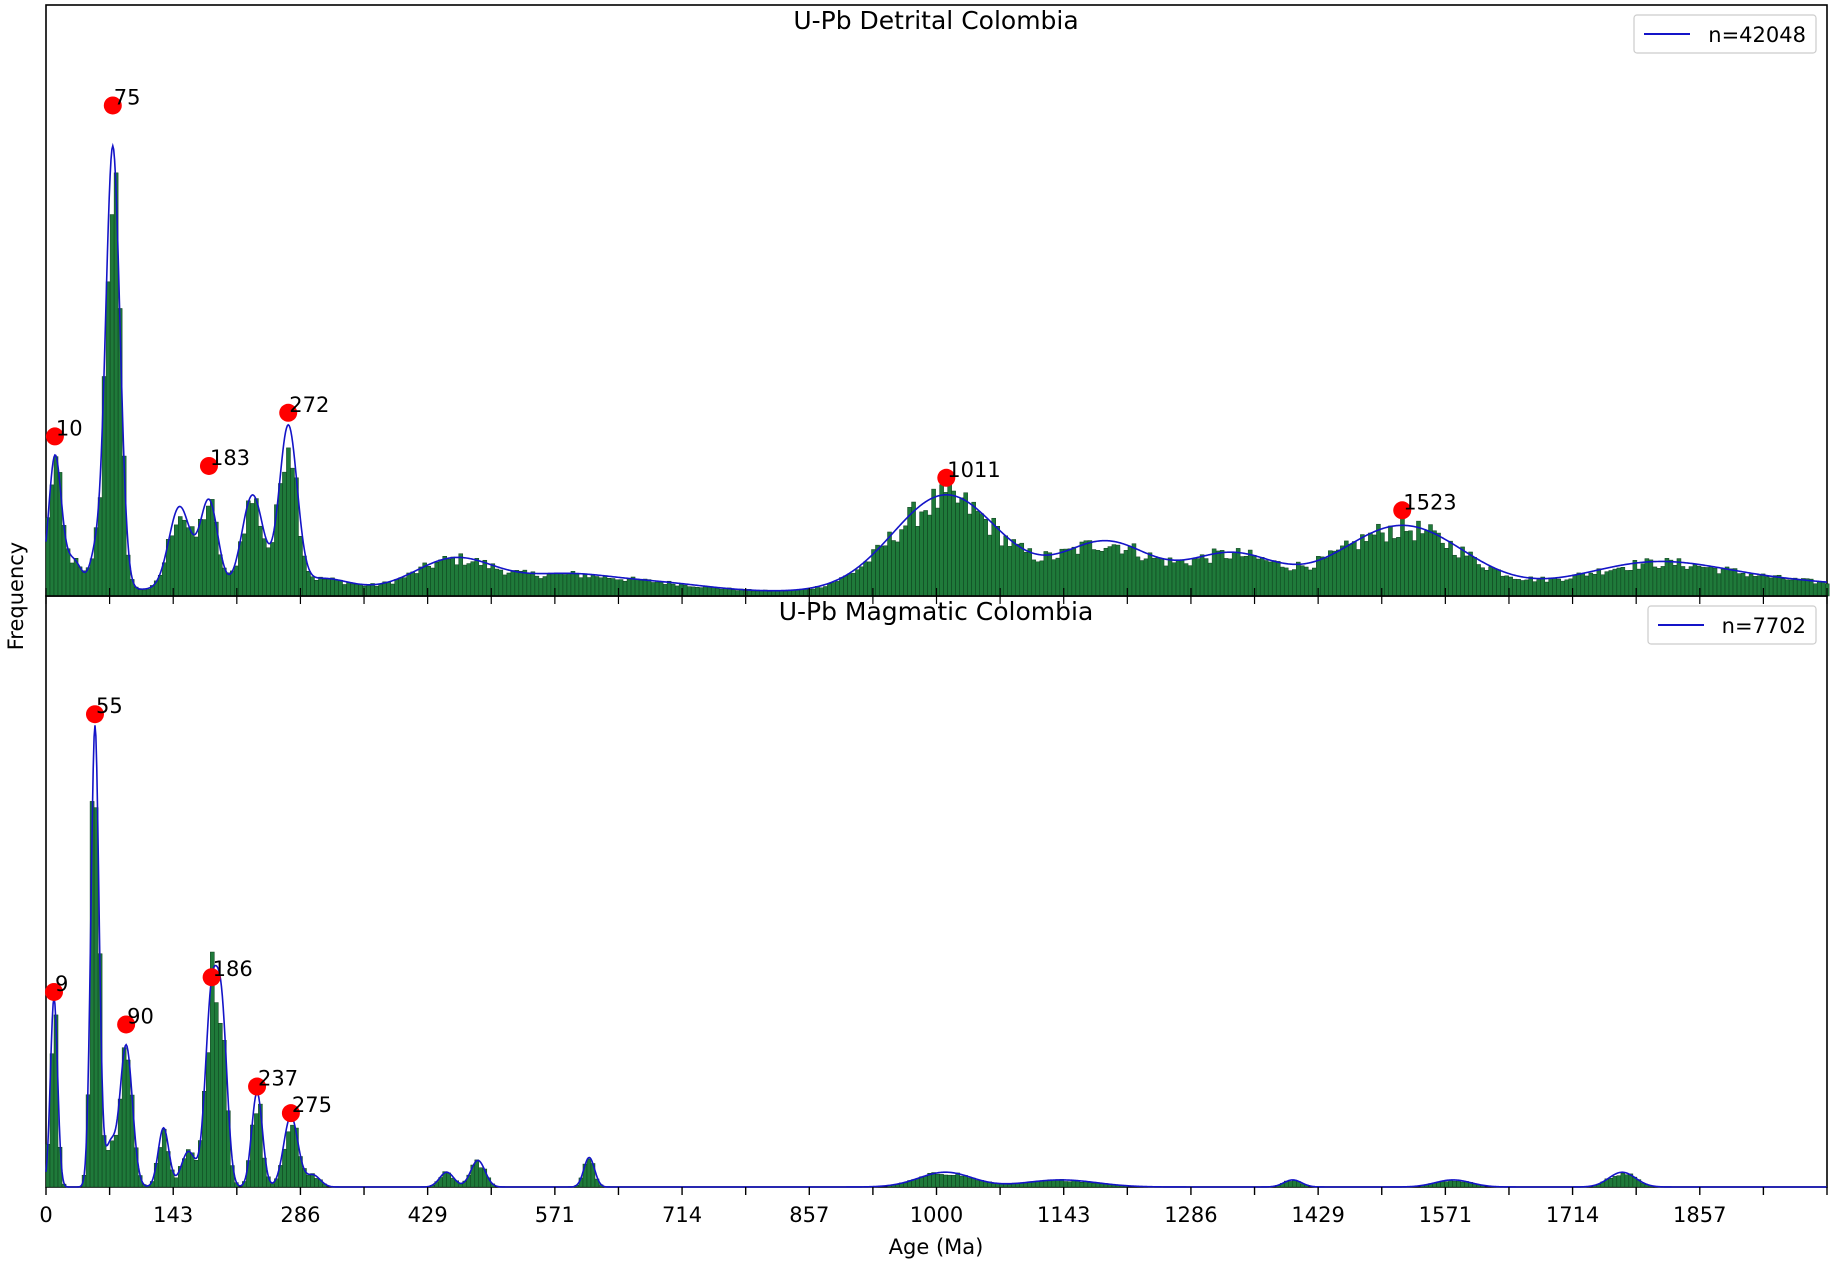  What do you see at coordinates (312, 1105) in the screenshot?
I see `magmatic-peak-label: 275` at bounding box center [312, 1105].